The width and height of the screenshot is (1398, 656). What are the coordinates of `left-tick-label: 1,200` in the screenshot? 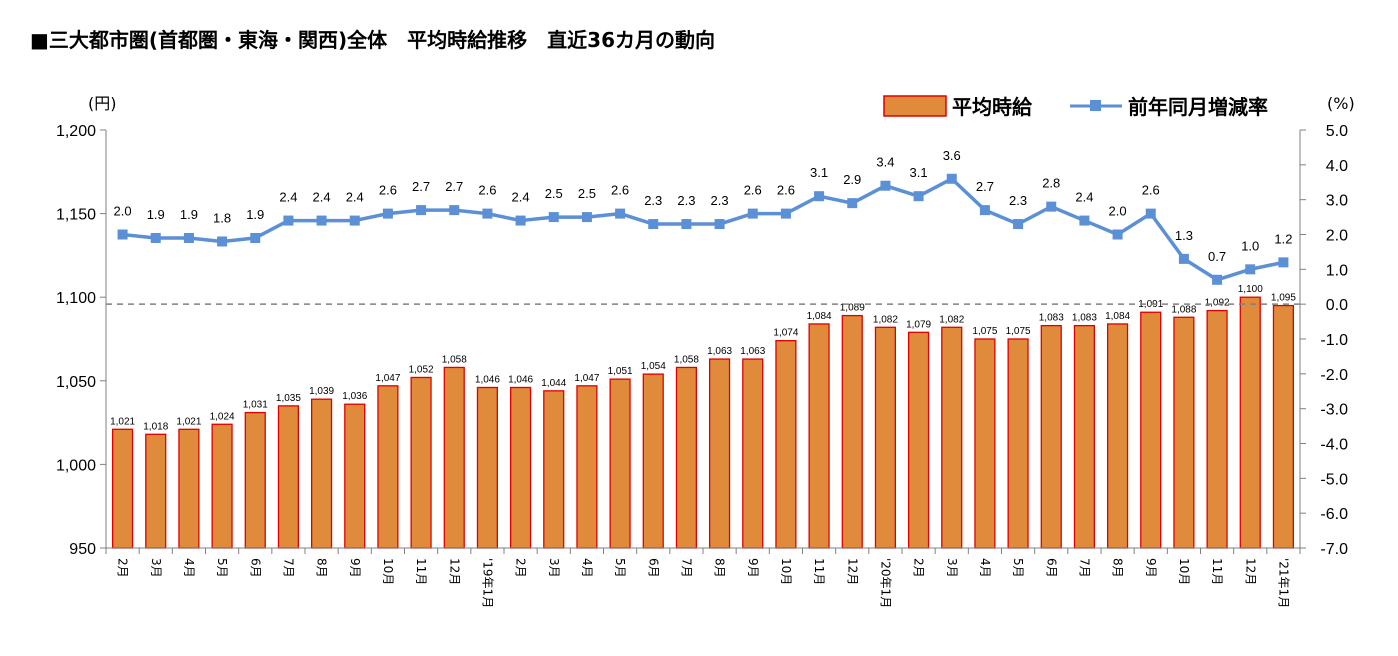 It's located at (76, 131).